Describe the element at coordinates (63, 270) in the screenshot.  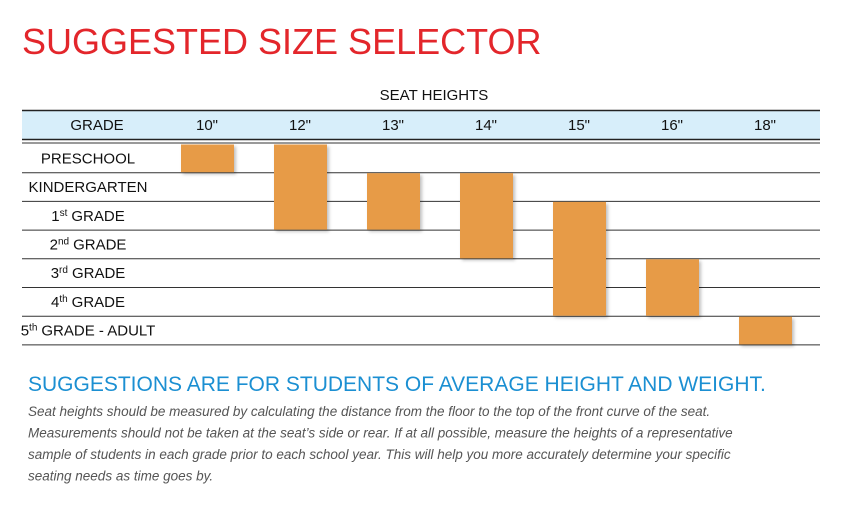
I see `row-suffix: rd` at that location.